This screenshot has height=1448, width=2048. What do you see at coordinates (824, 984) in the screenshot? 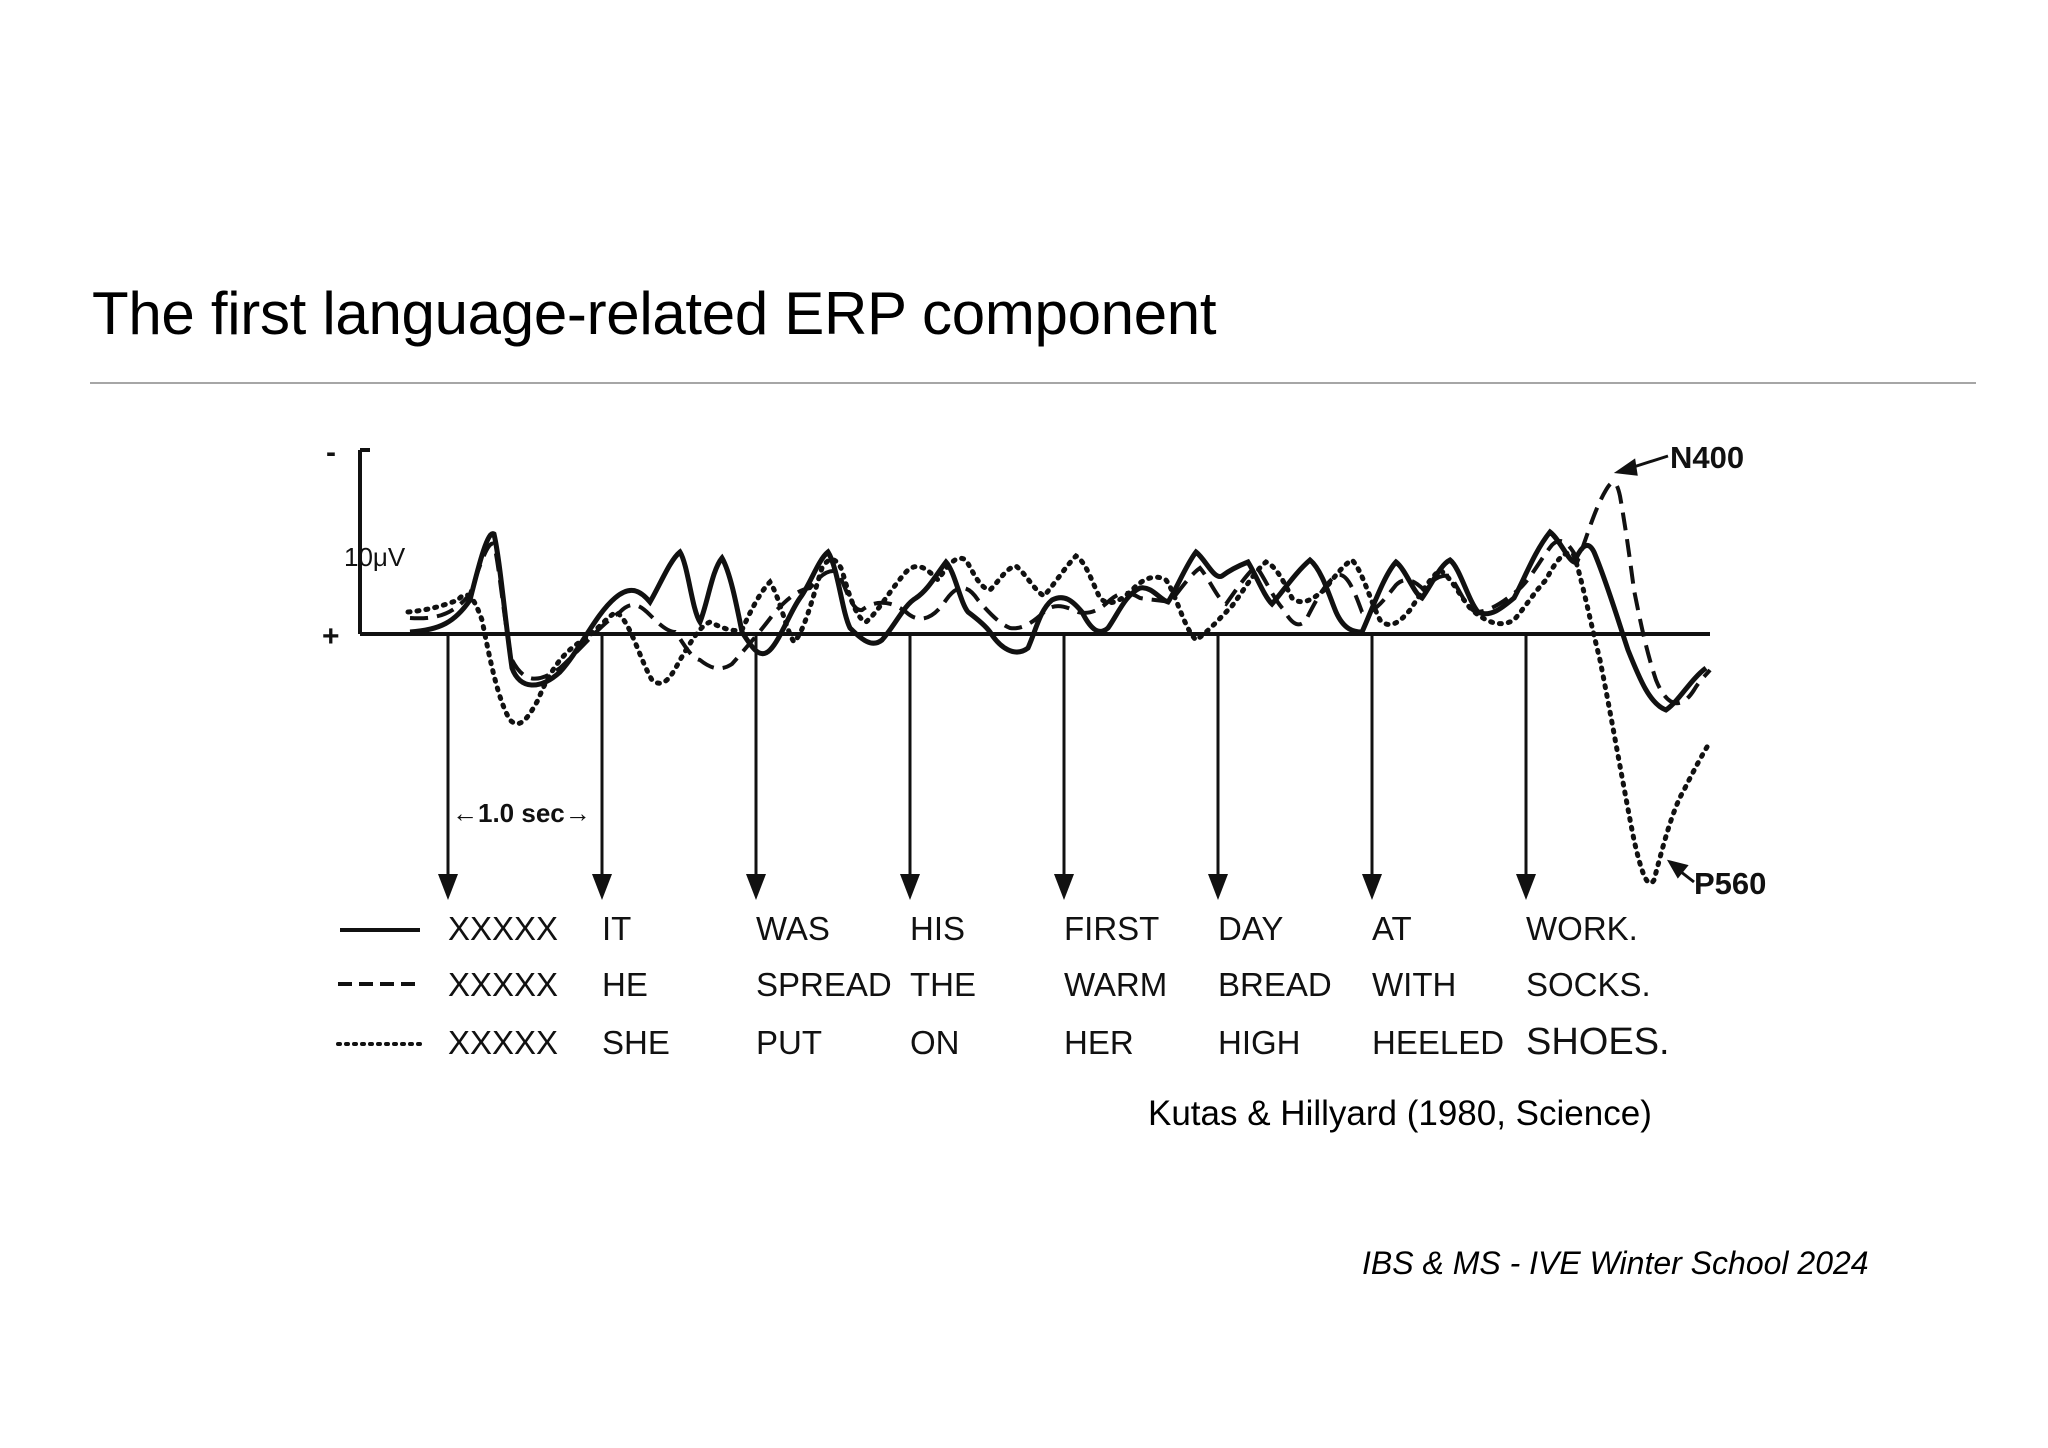
I see `sentence-word: SPREAD` at bounding box center [824, 984].